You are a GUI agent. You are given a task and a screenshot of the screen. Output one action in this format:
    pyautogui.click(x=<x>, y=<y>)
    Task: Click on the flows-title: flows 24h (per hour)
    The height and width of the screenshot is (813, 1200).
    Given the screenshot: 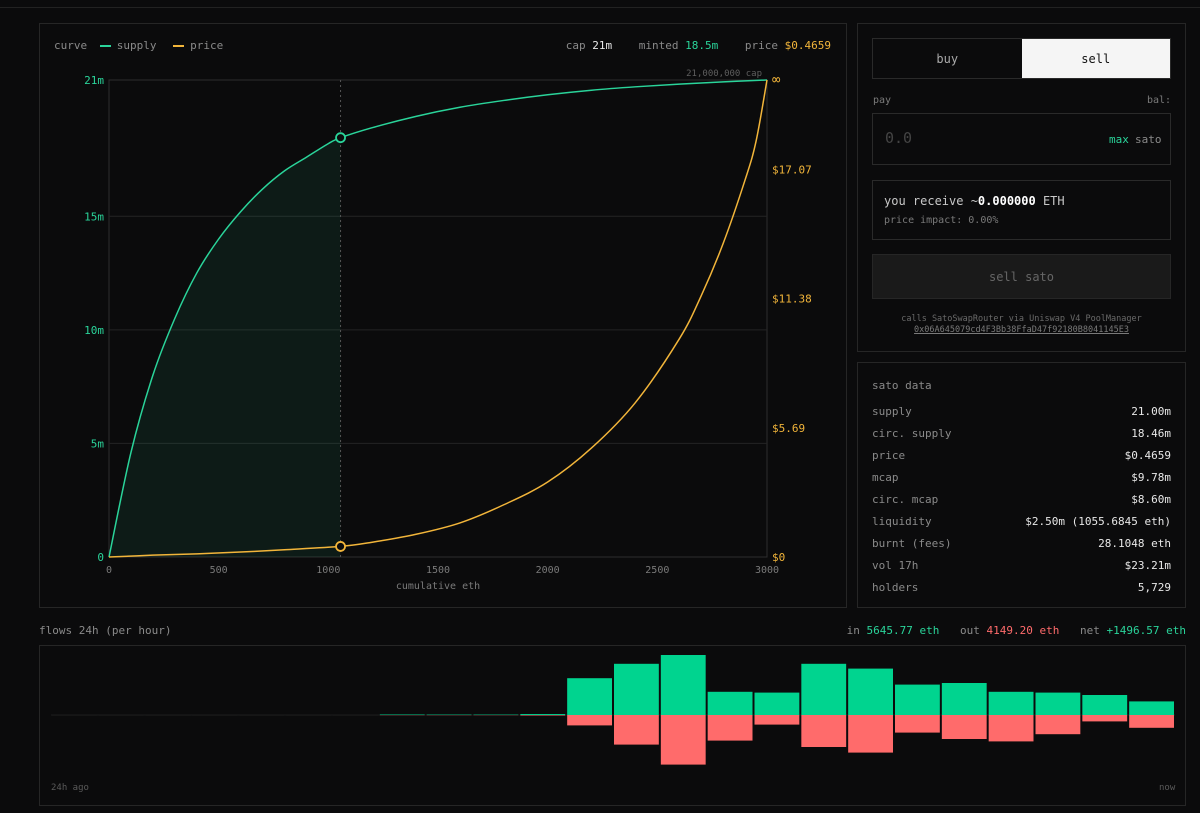 What is the action you would take?
    pyautogui.click(x=105, y=630)
    